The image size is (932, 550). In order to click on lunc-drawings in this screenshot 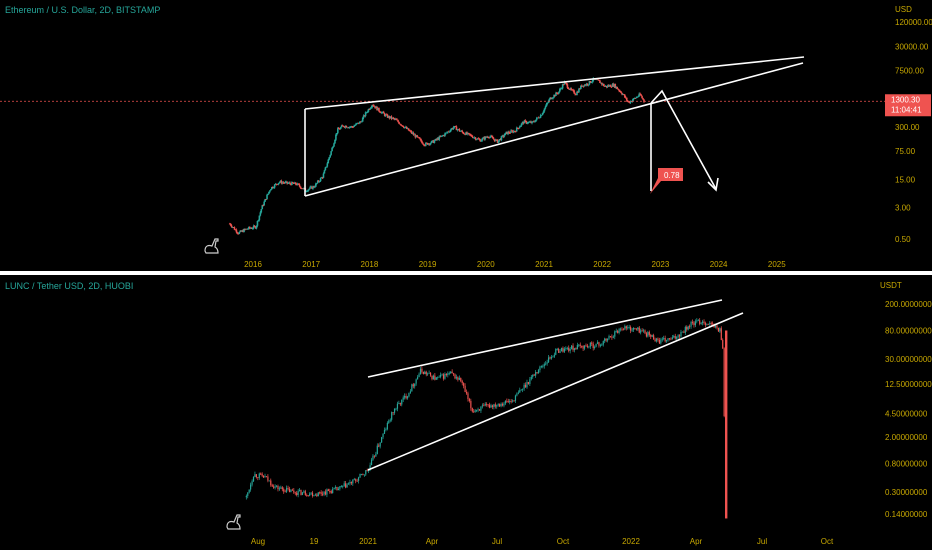, I will do `click(555, 385)`.